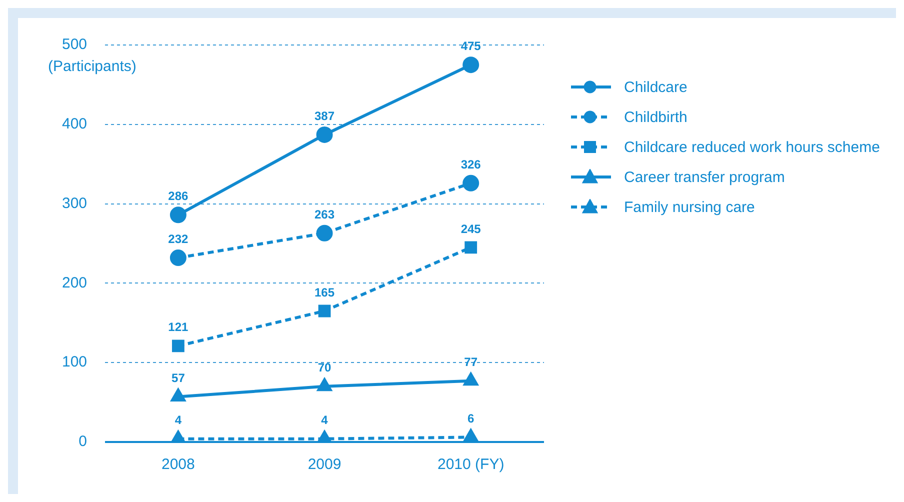 This screenshot has height=502, width=904. What do you see at coordinates (325, 465) in the screenshot?
I see `x-tick-label: 2009` at bounding box center [325, 465].